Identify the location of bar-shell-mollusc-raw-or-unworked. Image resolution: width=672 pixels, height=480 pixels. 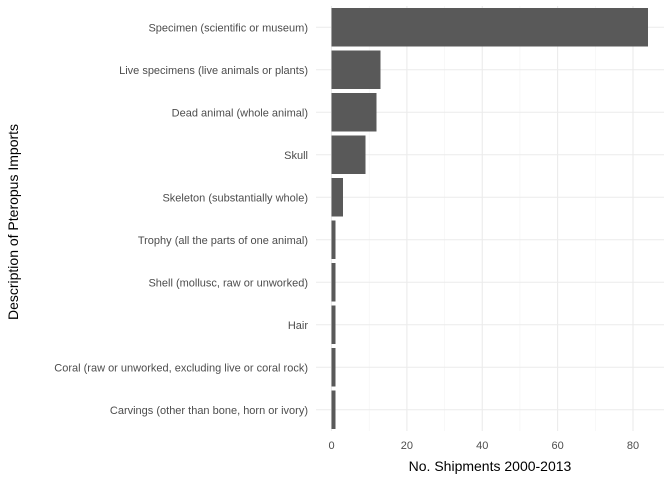
(333, 282).